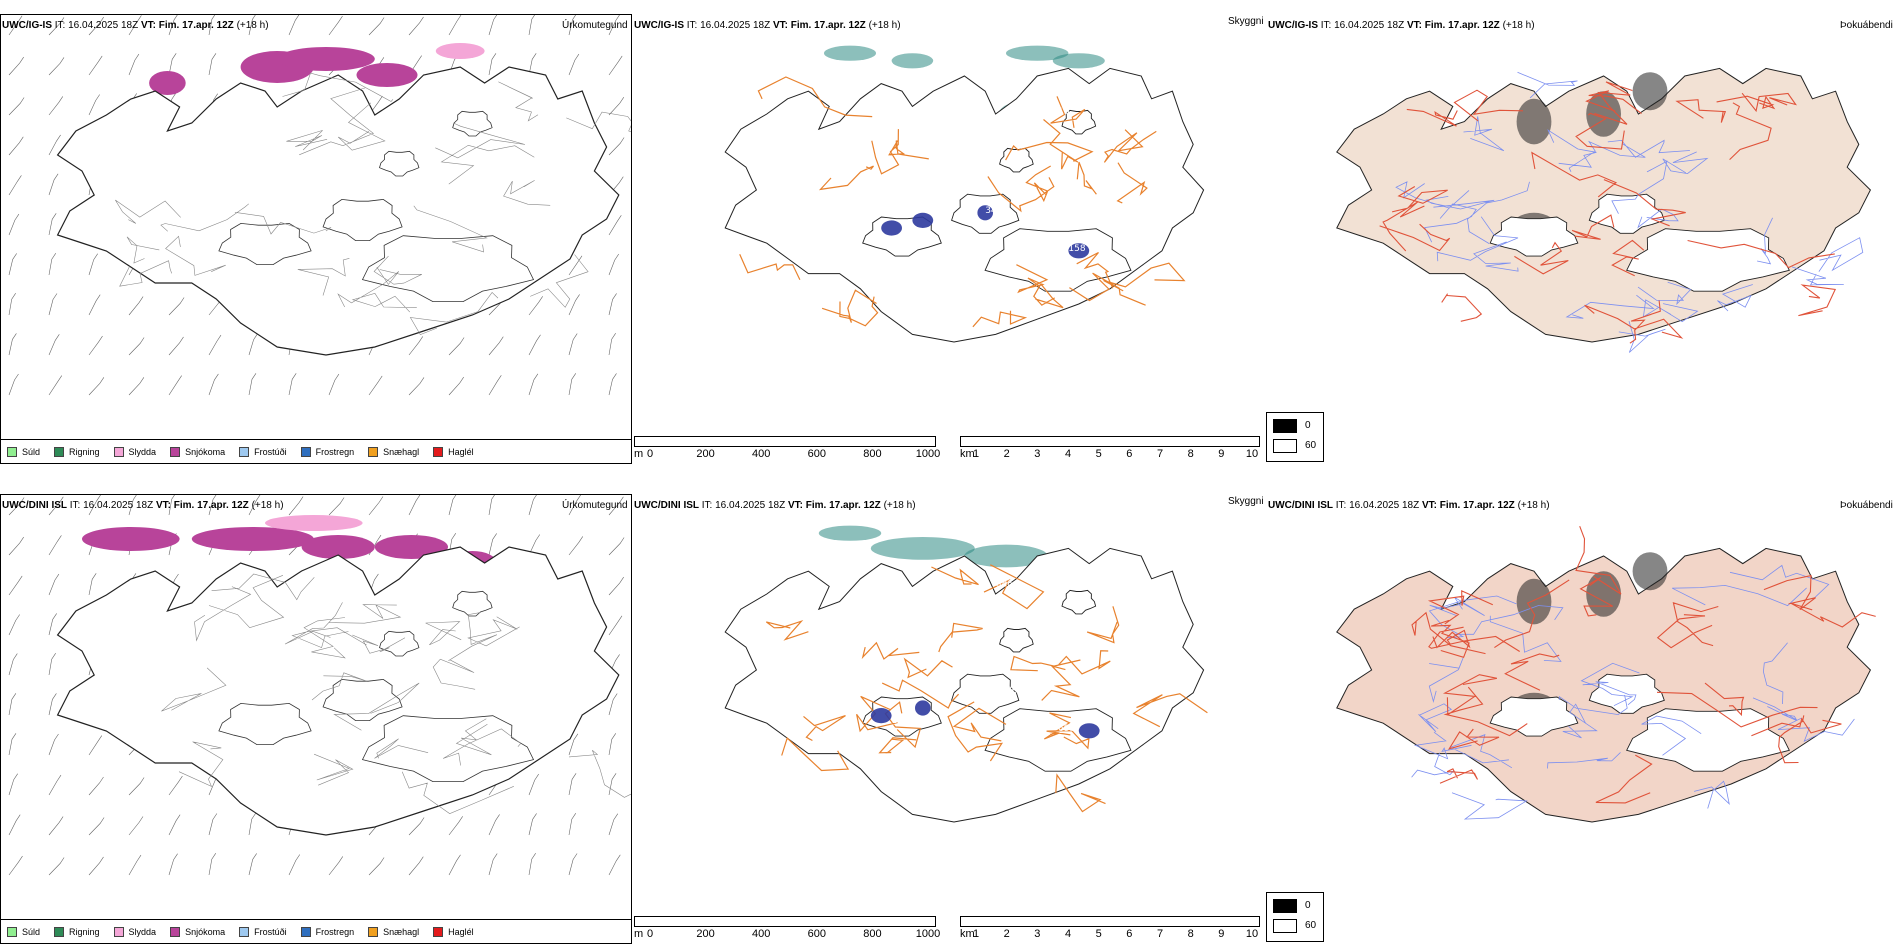  Describe the element at coordinates (816, 934) in the screenshot. I see `colorbar-tick: 600` at that location.